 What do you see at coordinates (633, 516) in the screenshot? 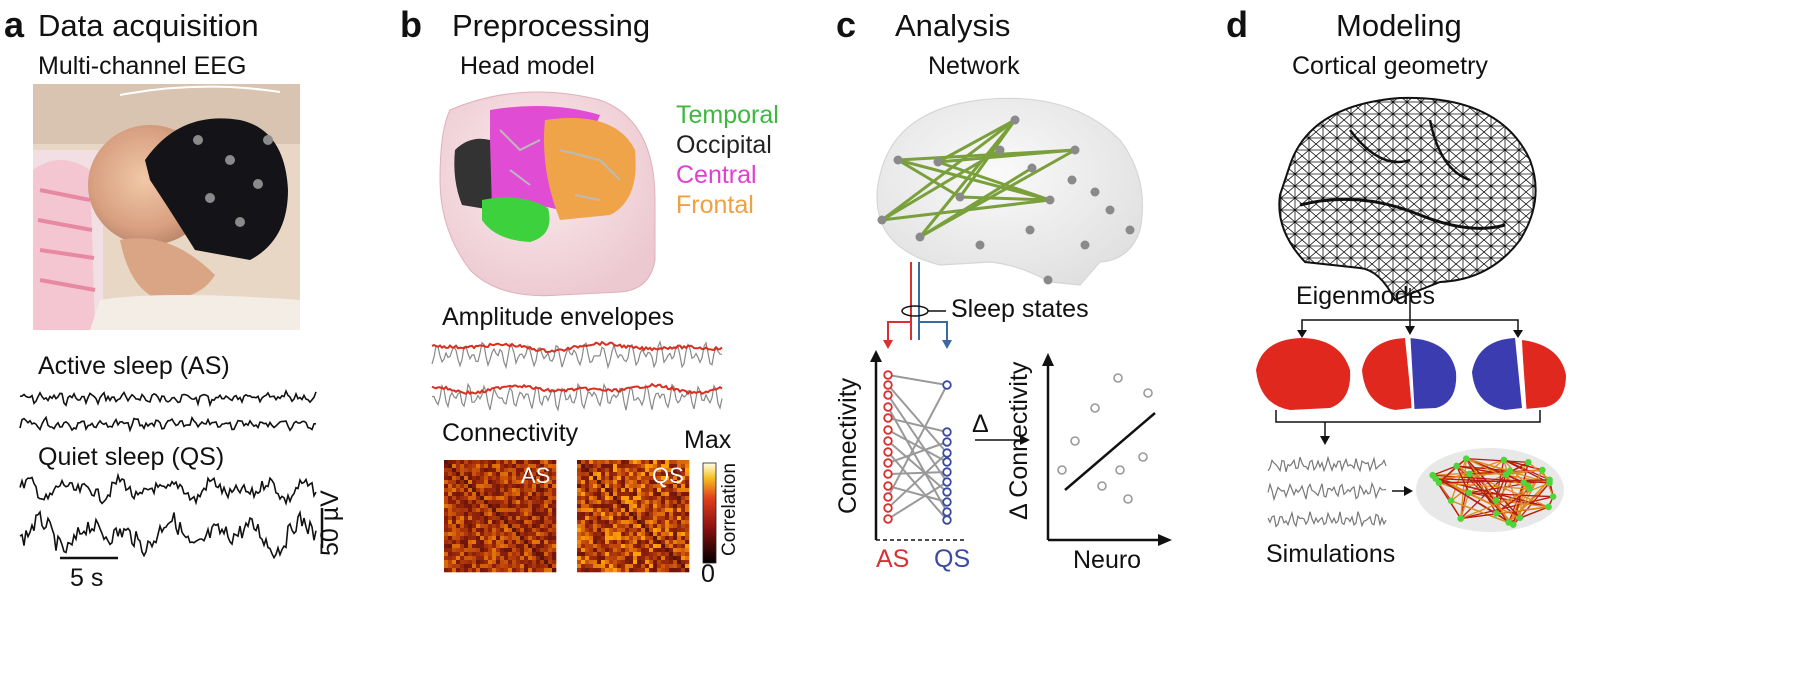
I see `connectivity-matrix-qs` at bounding box center [633, 516].